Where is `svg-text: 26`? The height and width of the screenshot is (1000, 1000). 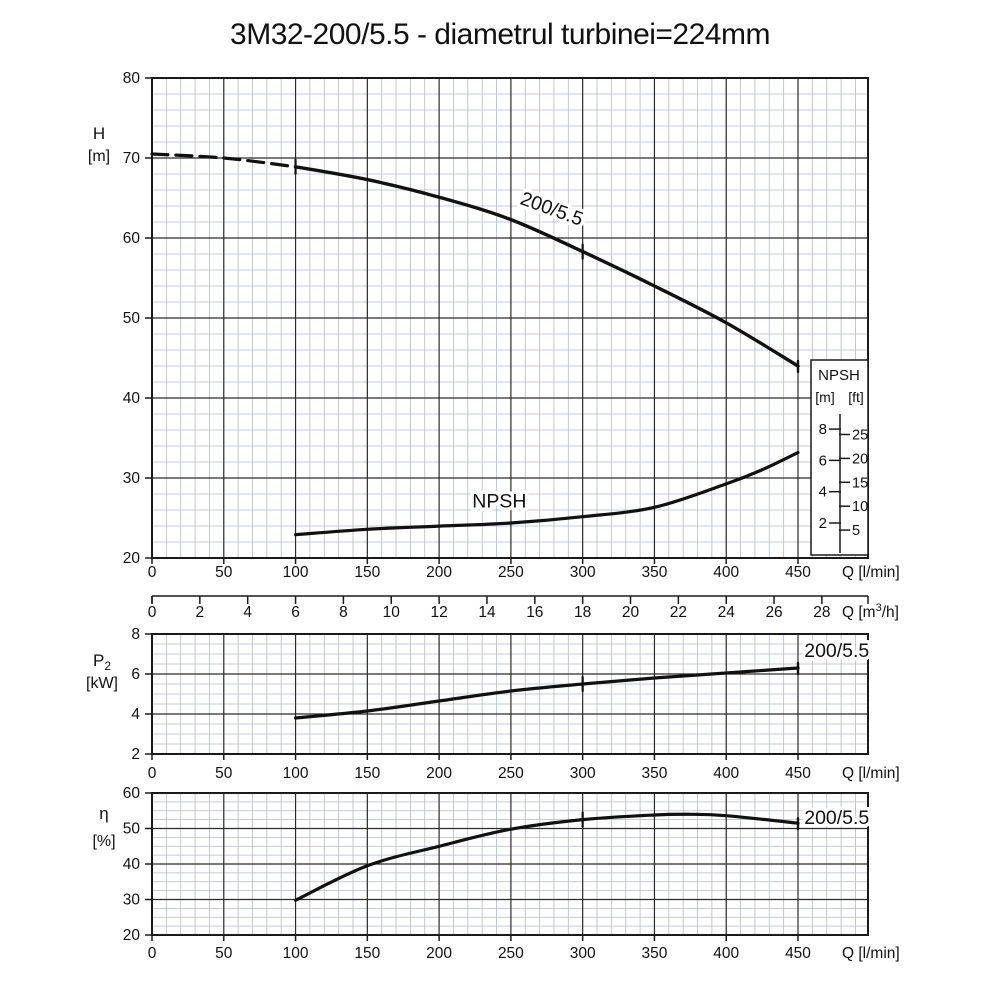 svg-text: 26 is located at coordinates (773, 612).